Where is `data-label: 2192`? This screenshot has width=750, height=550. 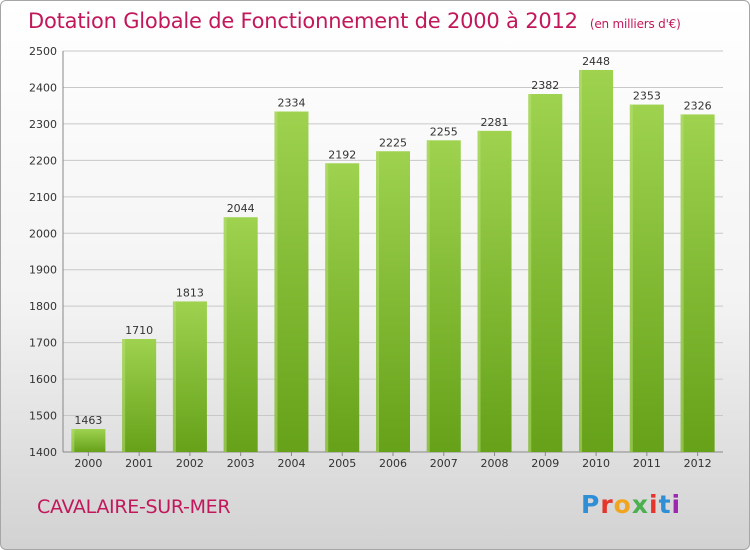 data-label: 2192 is located at coordinates (342, 154).